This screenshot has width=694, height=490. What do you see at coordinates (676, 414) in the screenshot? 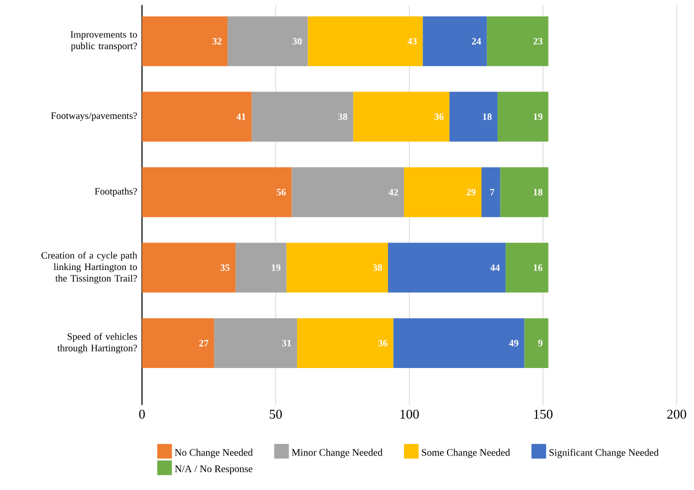
I see `x-tick-label: 200` at bounding box center [676, 414].